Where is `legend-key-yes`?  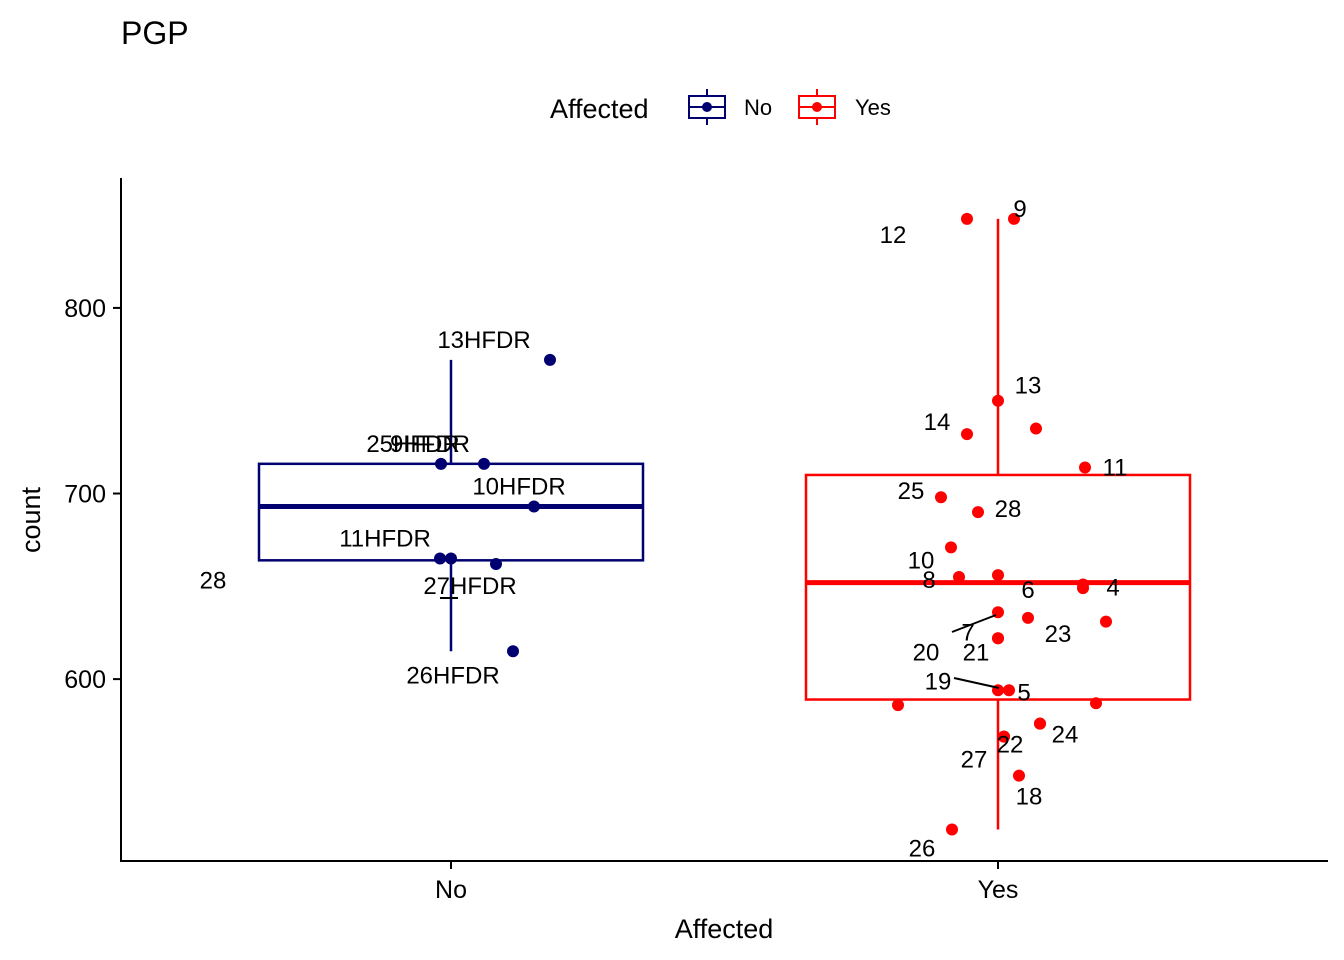
legend-key-yes is located at coordinates (817, 107).